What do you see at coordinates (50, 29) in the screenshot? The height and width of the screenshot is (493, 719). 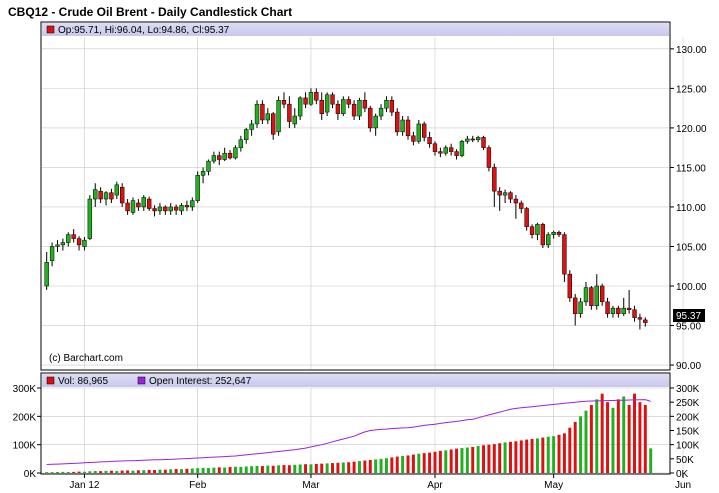 I see `price-legend-swatch` at bounding box center [50, 29].